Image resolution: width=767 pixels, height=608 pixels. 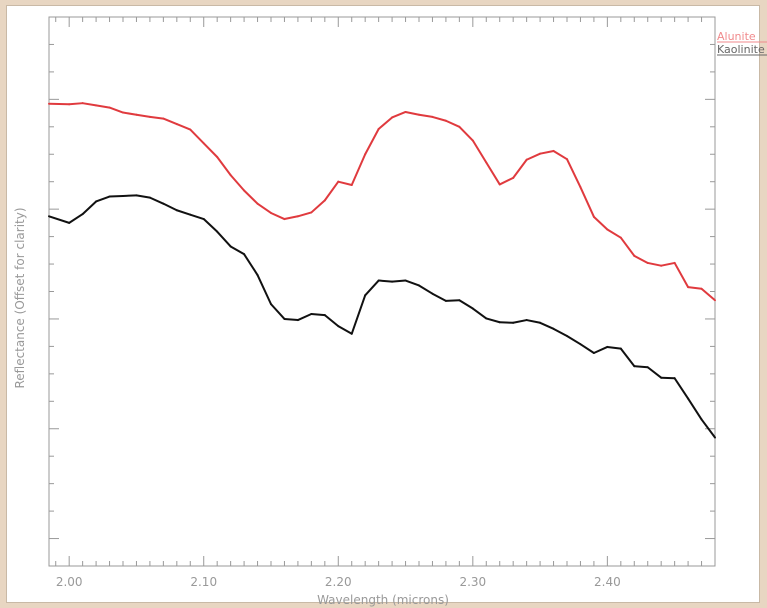 What do you see at coordinates (741, 49) in the screenshot?
I see `legend-label-kaolinite: Kaolinite` at bounding box center [741, 49].